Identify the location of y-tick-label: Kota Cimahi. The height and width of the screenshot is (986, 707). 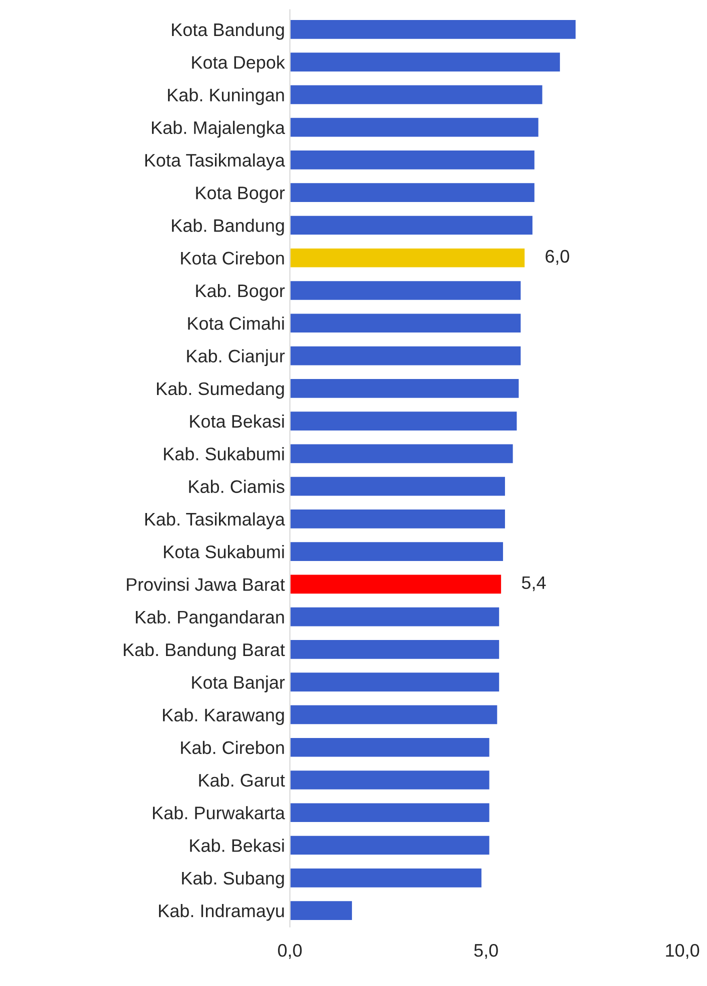
(236, 323).